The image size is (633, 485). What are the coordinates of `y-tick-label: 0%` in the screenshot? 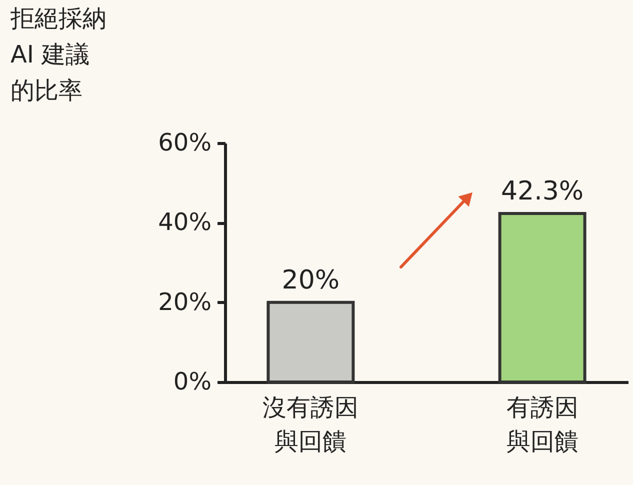 It's located at (192, 382).